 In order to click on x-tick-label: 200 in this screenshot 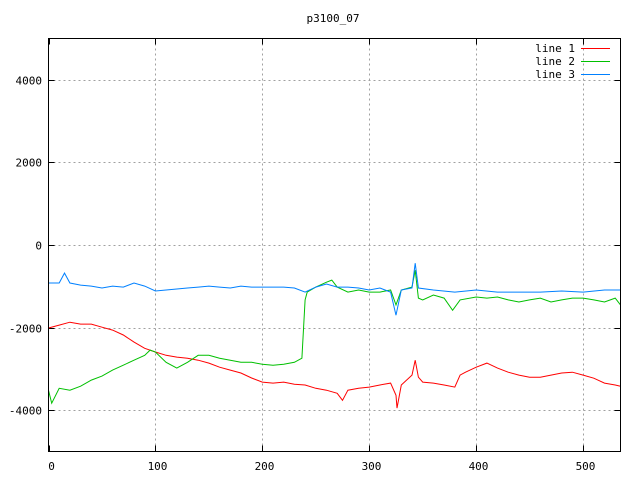, I will do `click(265, 466)`.